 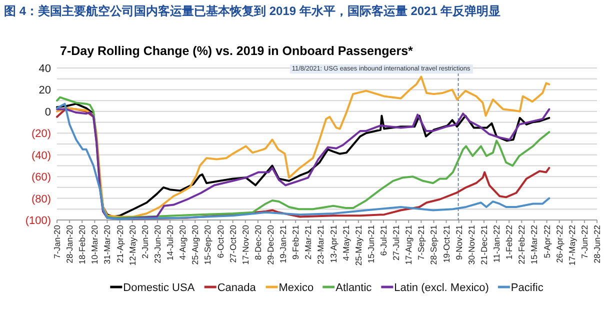 What do you see at coordinates (44, 90) in the screenshot?
I see `y-tick-label: 20` at bounding box center [44, 90].